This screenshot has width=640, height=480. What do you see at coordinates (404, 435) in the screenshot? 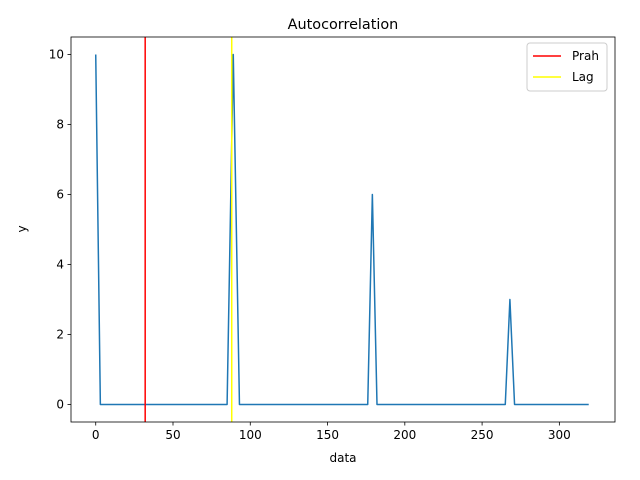
I see `x-tick-label: 200` at bounding box center [404, 435].